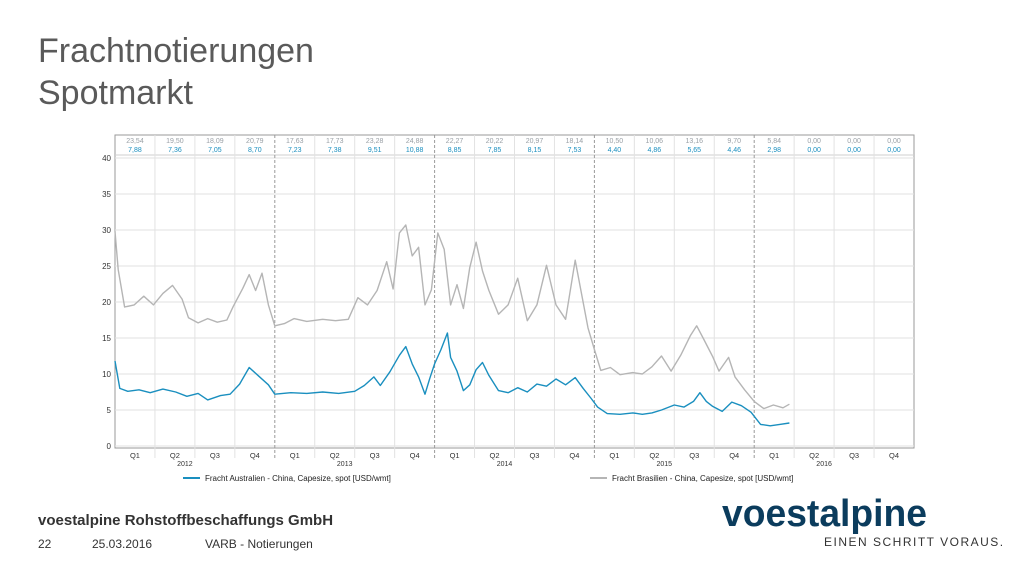  What do you see at coordinates (295, 150) in the screenshot?
I see `header-value-australien: 7,23` at bounding box center [295, 150].